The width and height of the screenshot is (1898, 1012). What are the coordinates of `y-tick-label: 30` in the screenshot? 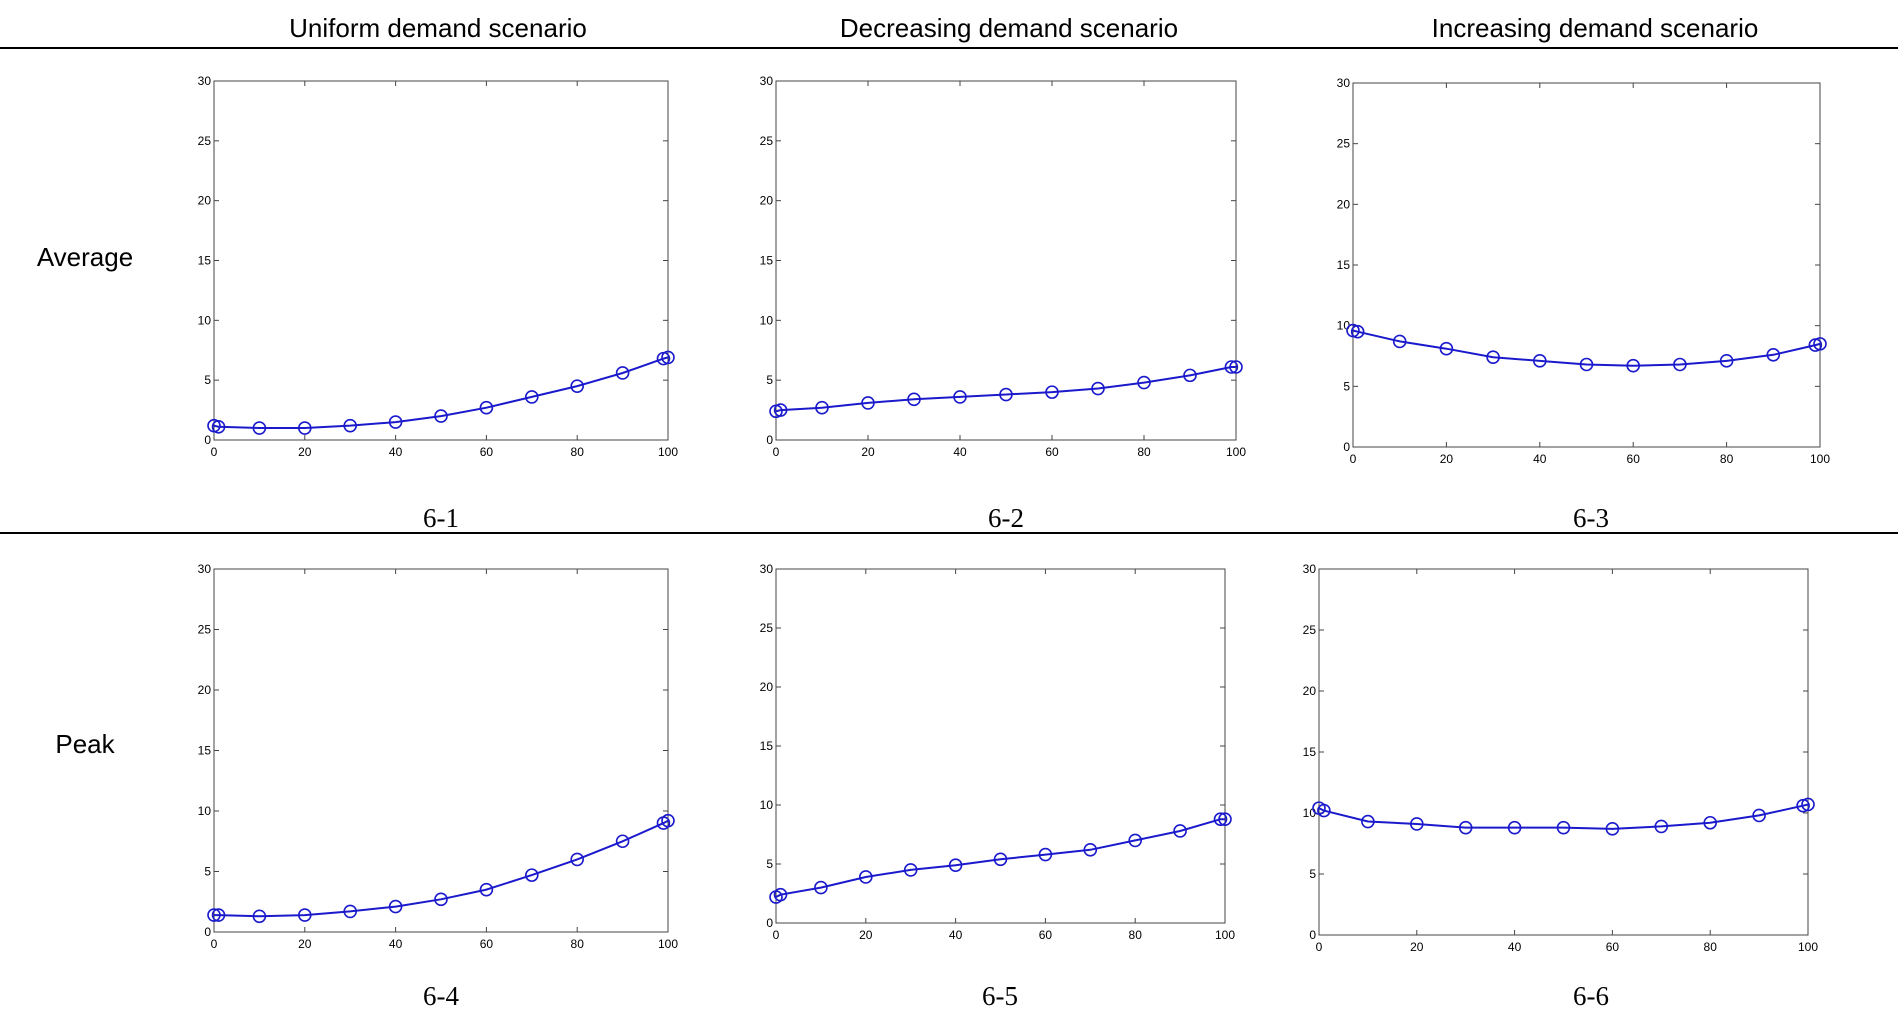 It's located at (1310, 569).